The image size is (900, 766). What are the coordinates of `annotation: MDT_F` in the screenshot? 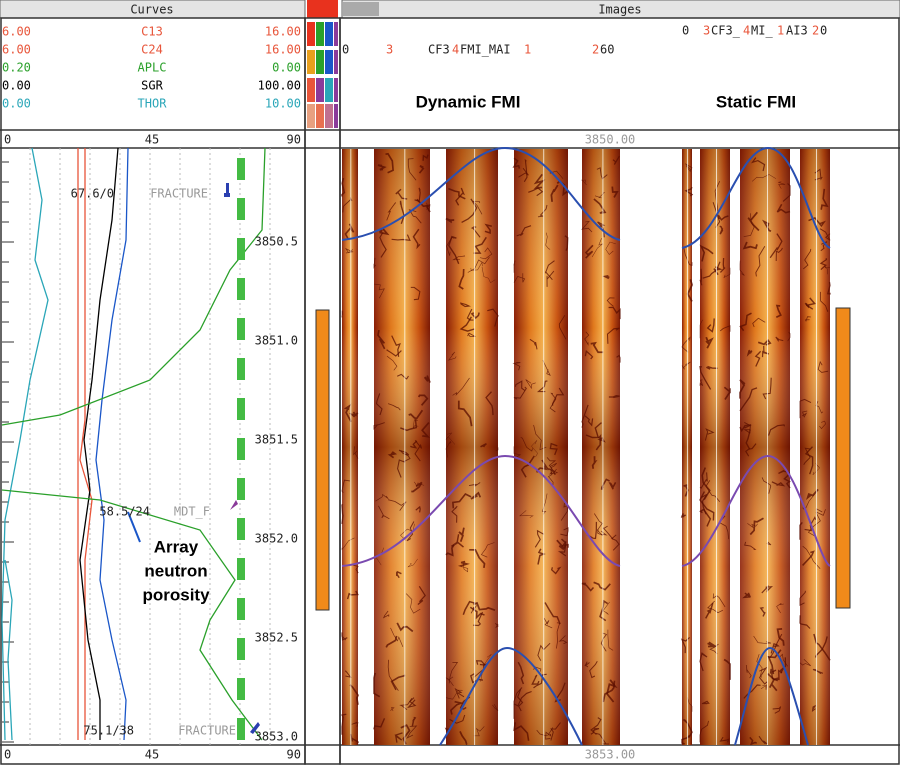 It's located at (192, 512).